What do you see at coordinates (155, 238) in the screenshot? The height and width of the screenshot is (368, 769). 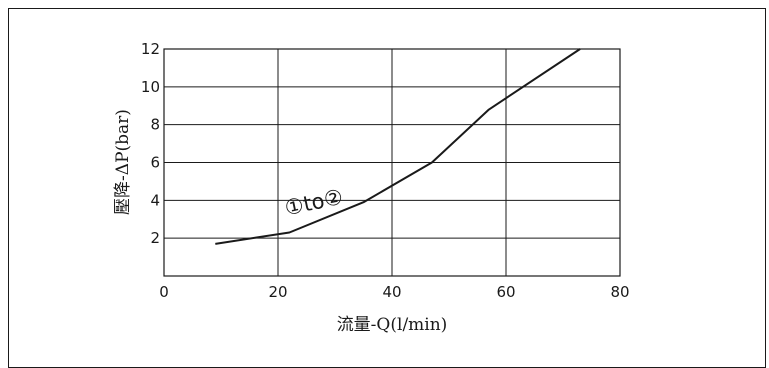 I see `y-tick-label: 2` at bounding box center [155, 238].